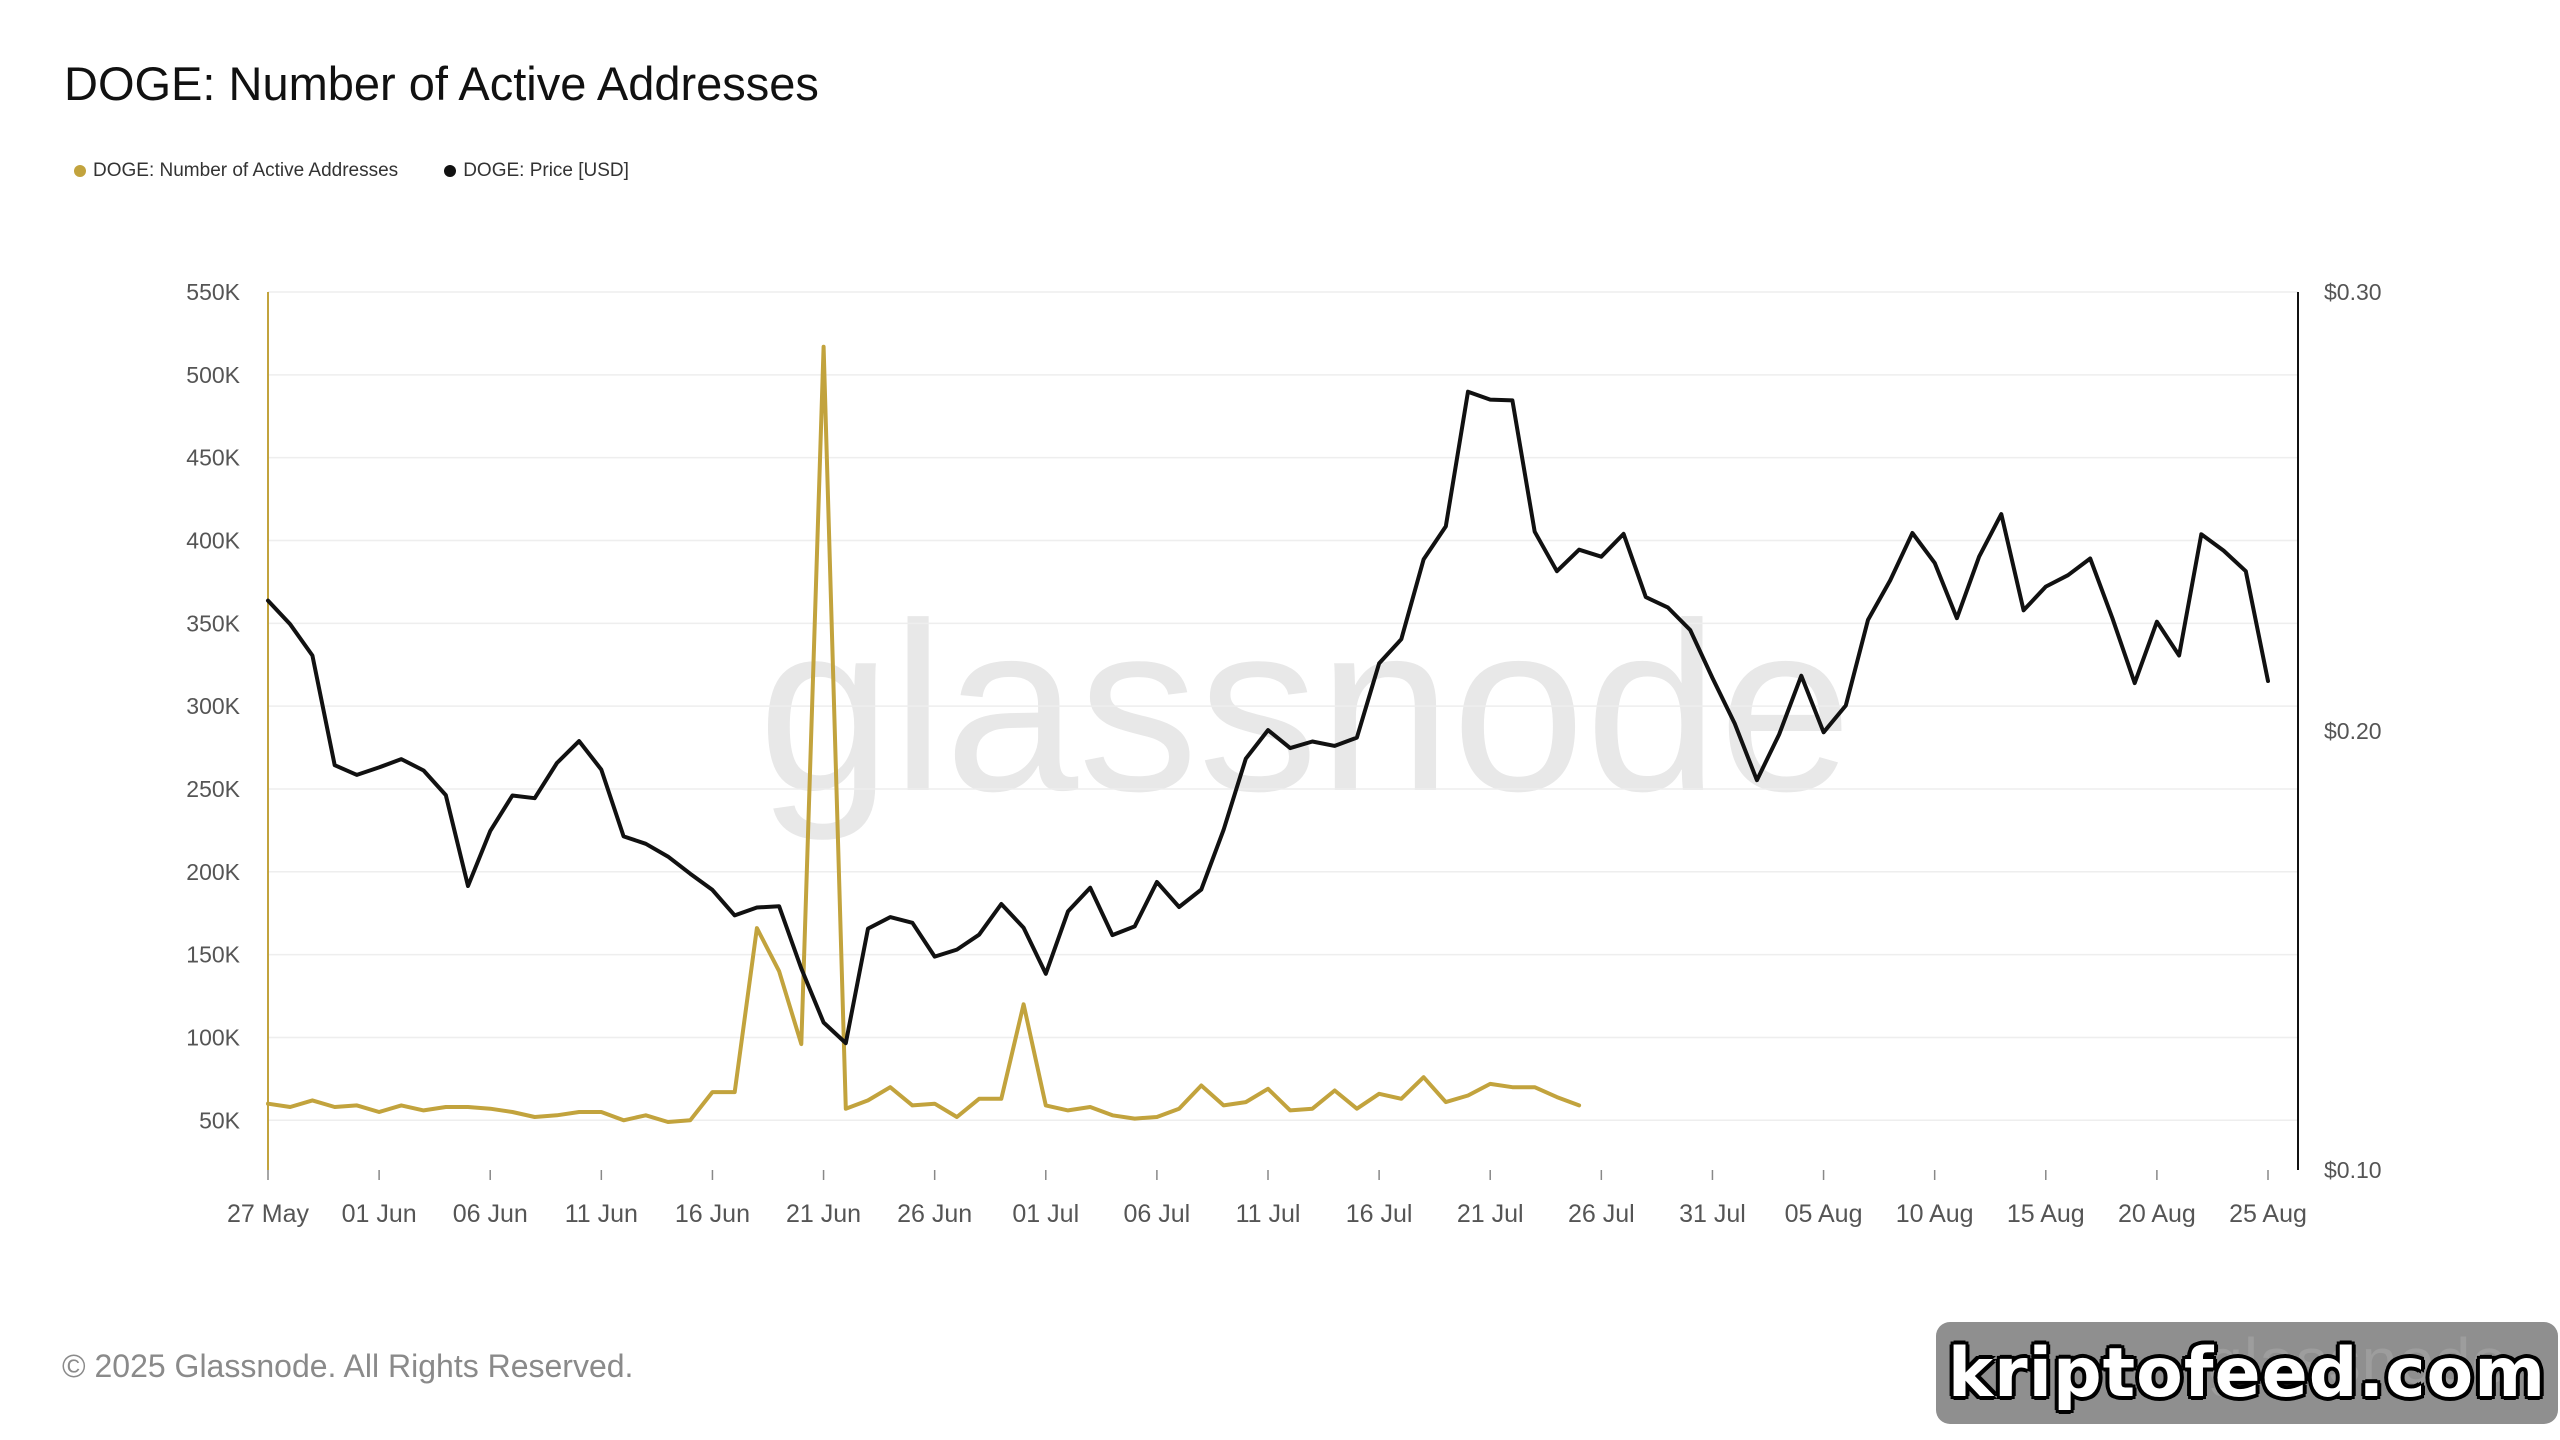 The image size is (2560, 1440). What do you see at coordinates (379, 1214) in the screenshot?
I see `x-tick-label-1: 01 Jun` at bounding box center [379, 1214].